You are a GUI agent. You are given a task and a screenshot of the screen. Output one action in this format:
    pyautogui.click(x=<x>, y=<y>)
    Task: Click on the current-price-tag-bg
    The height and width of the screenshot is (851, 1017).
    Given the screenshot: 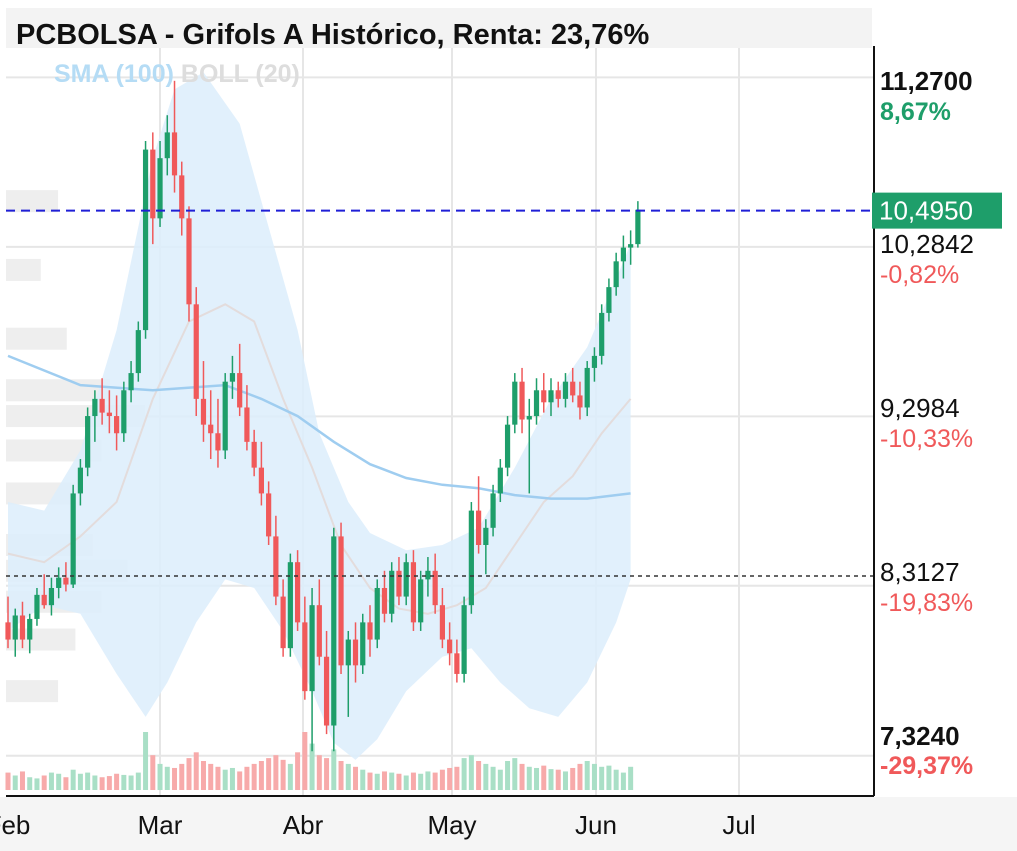 What is the action you would take?
    pyautogui.click(x=937, y=210)
    